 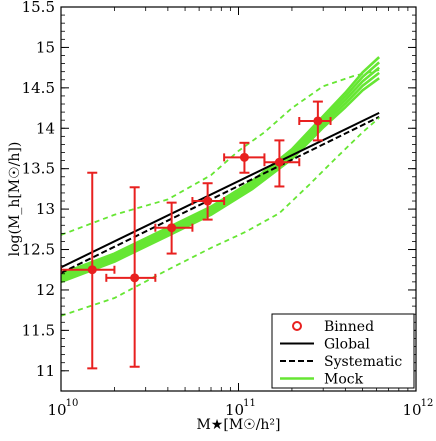 What do you see at coordinates (347, 345) in the screenshot?
I see `legend-label-global: Global` at bounding box center [347, 345].